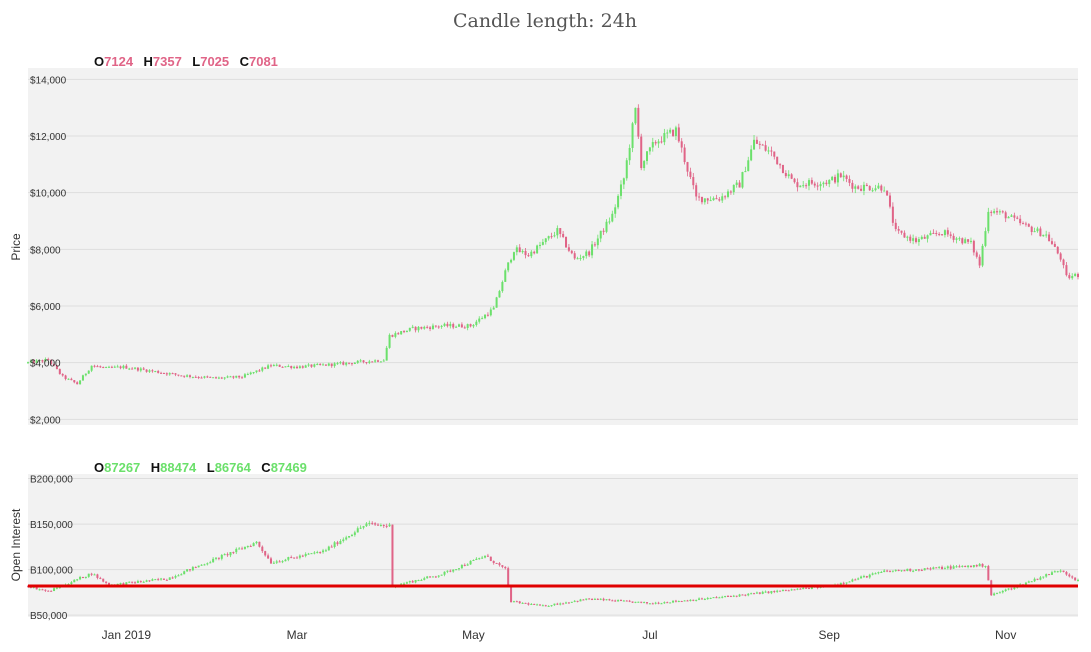 The width and height of the screenshot is (1091, 652). Describe the element at coordinates (51, 549) in the screenshot. I see `oi-y-tick-labels: B50,000 B100,000 B150,000 B200,000` at that location.